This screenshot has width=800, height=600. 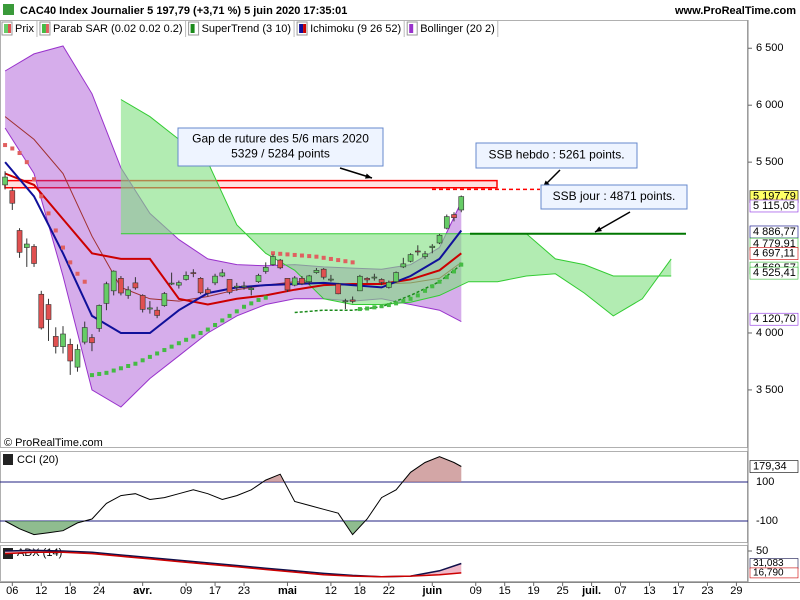 I want to click on y-tick-label: 100, so click(x=765, y=482).